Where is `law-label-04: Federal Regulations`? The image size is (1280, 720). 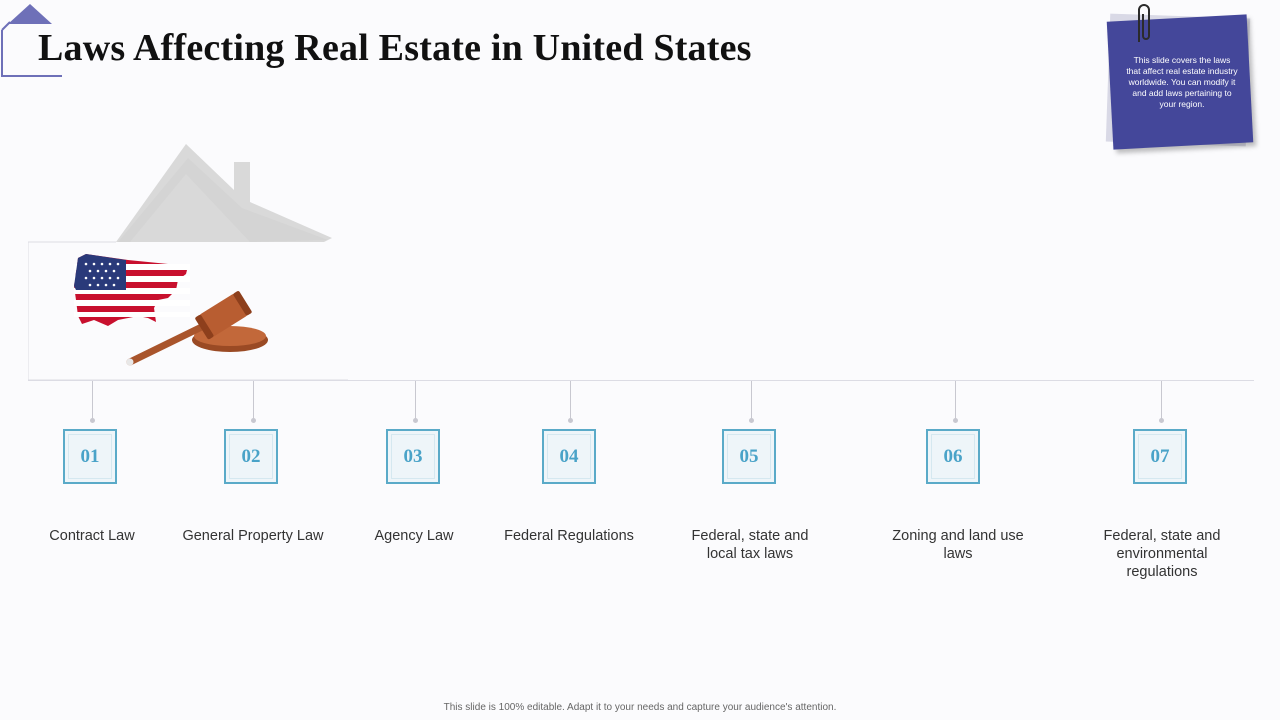
law-label-04: Federal Regulations is located at coordinates (569, 536).